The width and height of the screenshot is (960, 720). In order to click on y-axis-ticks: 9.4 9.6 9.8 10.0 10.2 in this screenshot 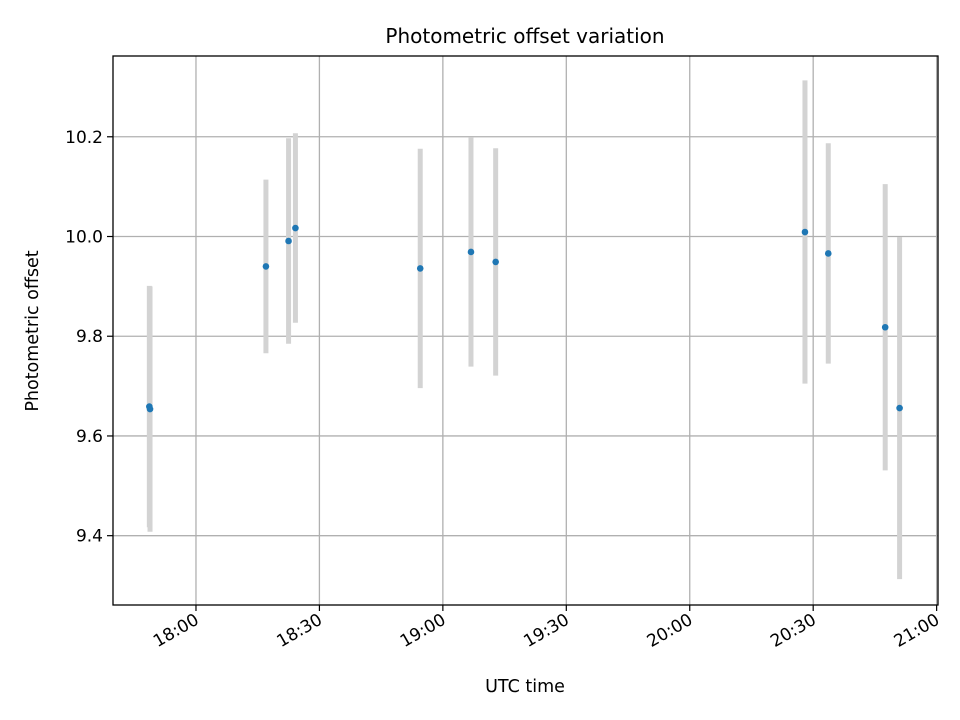, I will do `click(89, 337)`.